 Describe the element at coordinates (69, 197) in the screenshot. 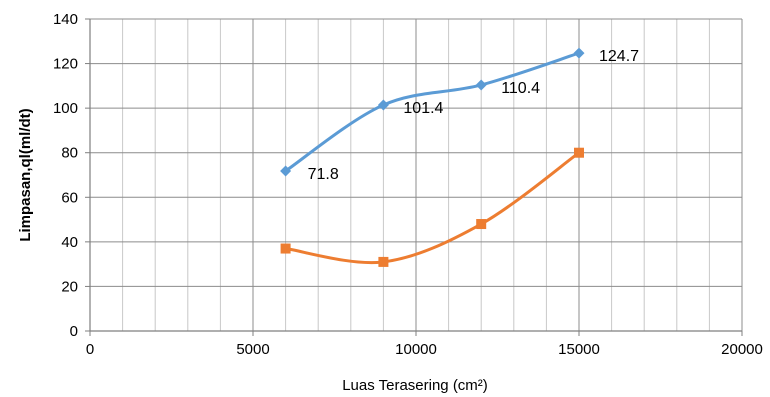

I see `y-tick-label: 60` at that location.